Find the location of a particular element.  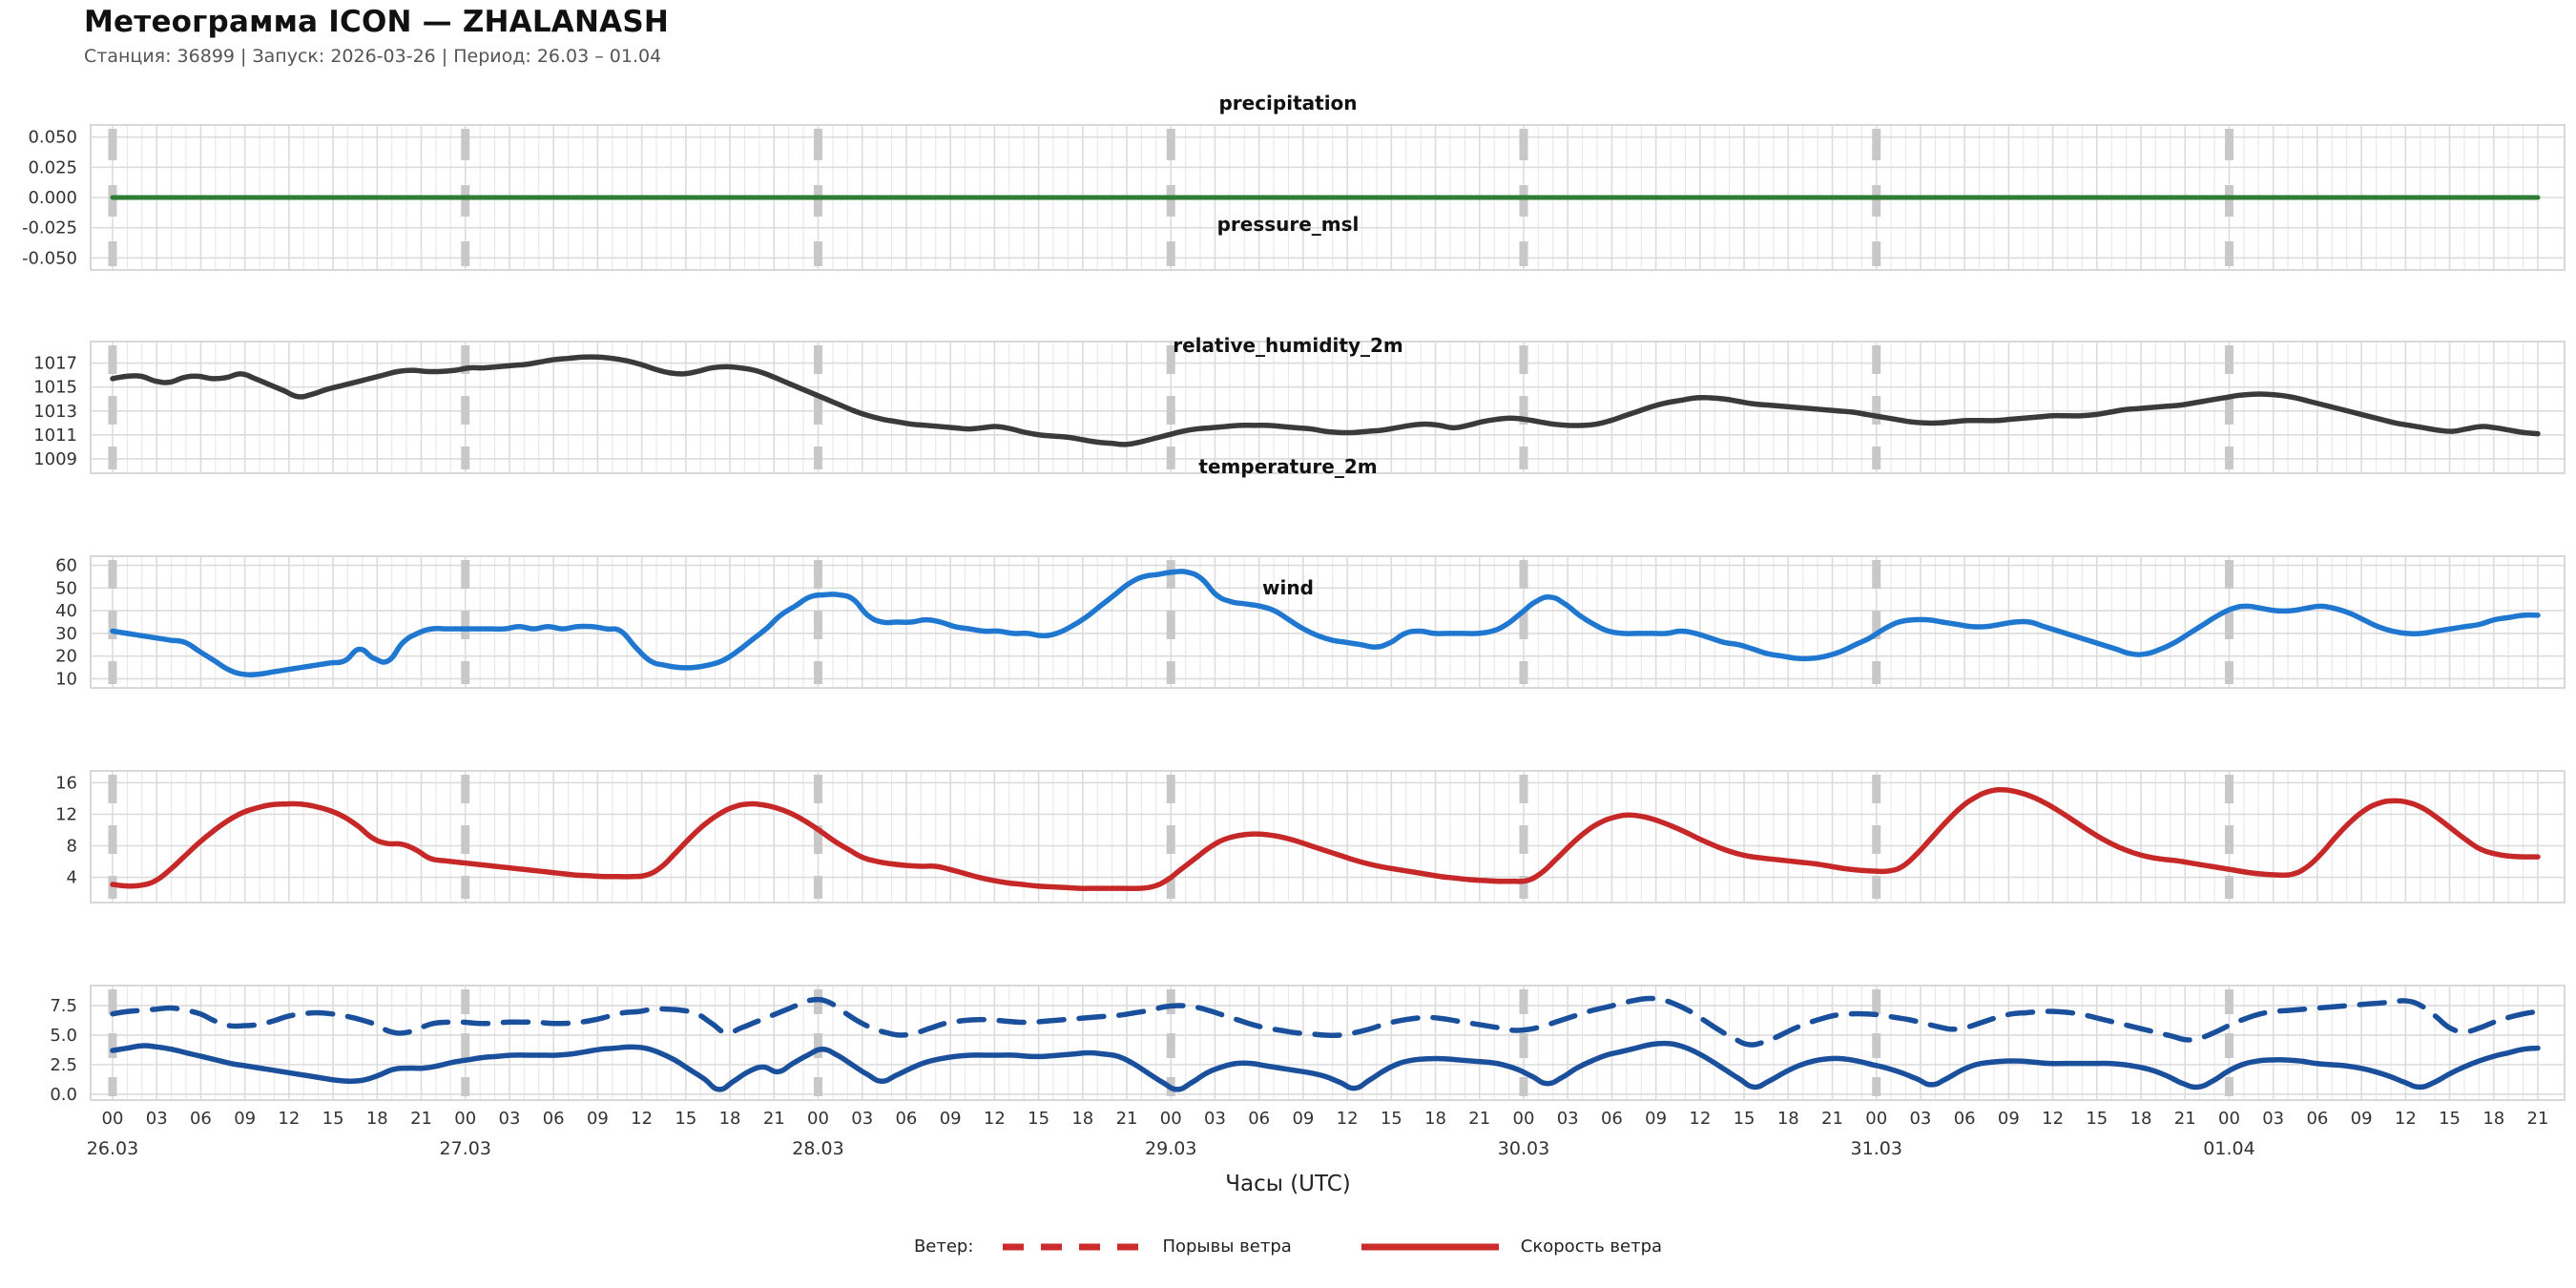

x-tick-day: 26.03 is located at coordinates (112, 1148).